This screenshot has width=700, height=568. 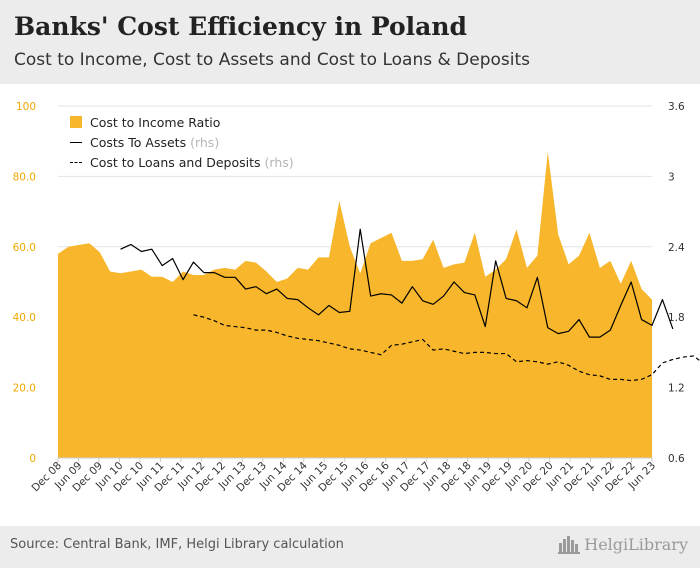 I want to click on legend-item-cost-to-loans-deposits: Cost to Loans and Deposits (rhs), so click(x=182, y=162).